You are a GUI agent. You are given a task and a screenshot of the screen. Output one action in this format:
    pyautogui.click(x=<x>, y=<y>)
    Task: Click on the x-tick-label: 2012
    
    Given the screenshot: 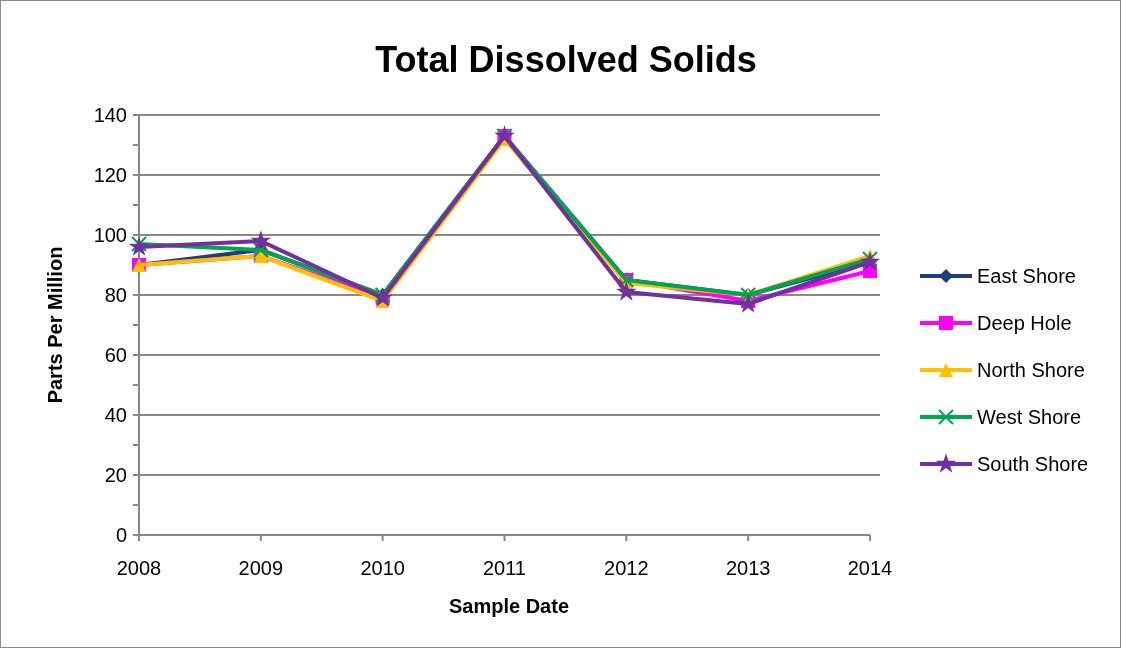 What is the action you would take?
    pyautogui.click(x=626, y=568)
    